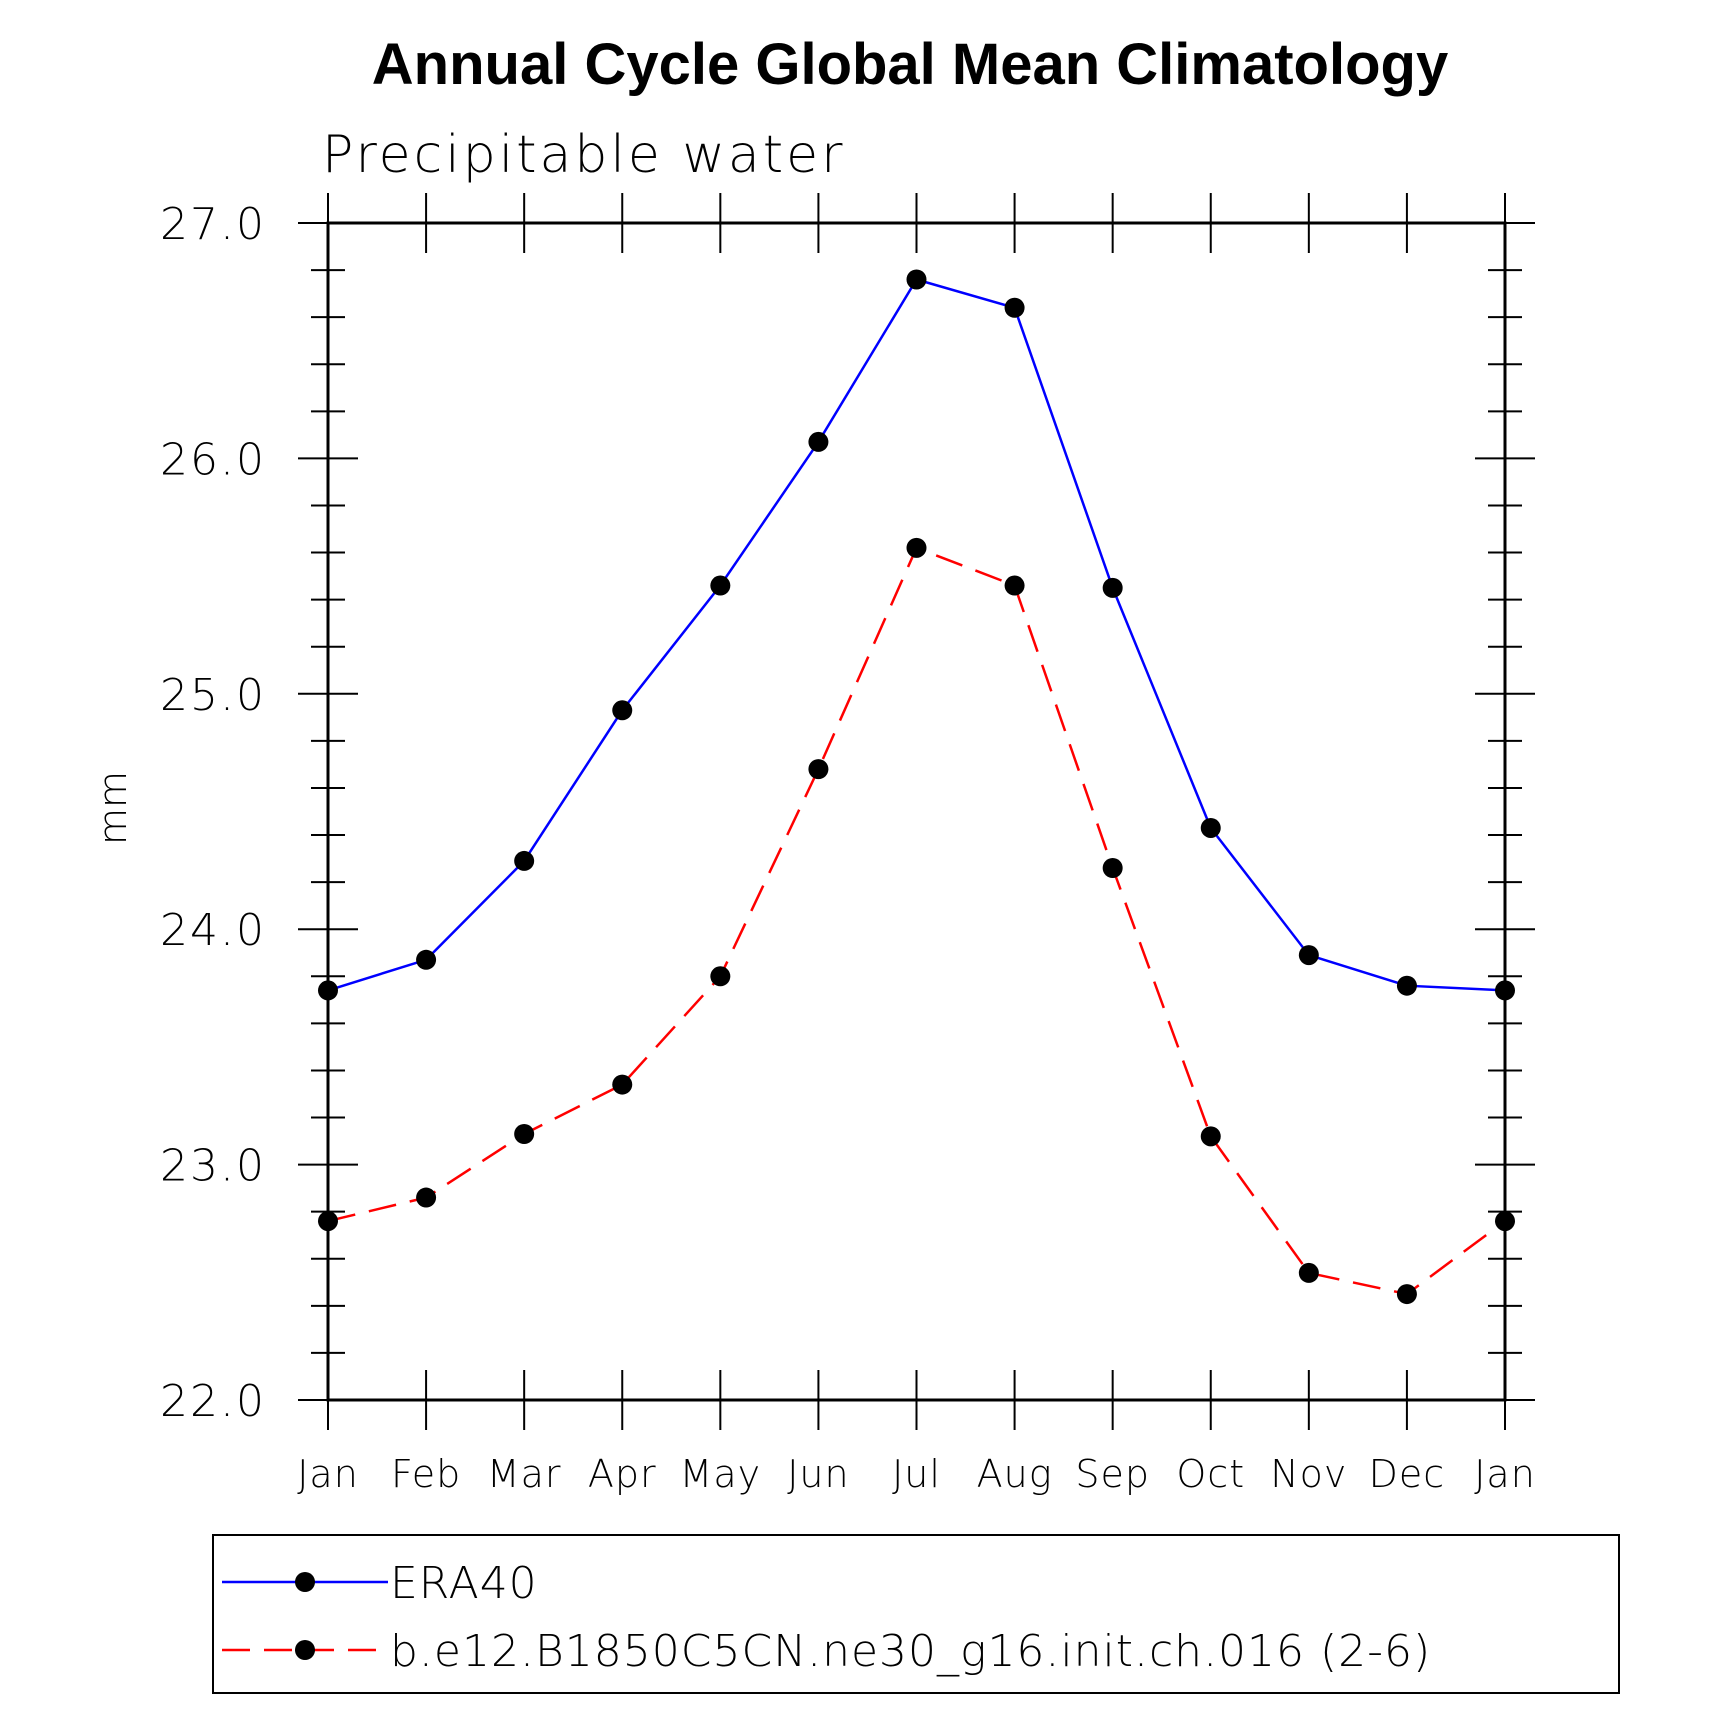 Image resolution: width=1710 pixels, height=1719 pixels. I want to click on x-tick-label: Feb, so click(426, 1474).